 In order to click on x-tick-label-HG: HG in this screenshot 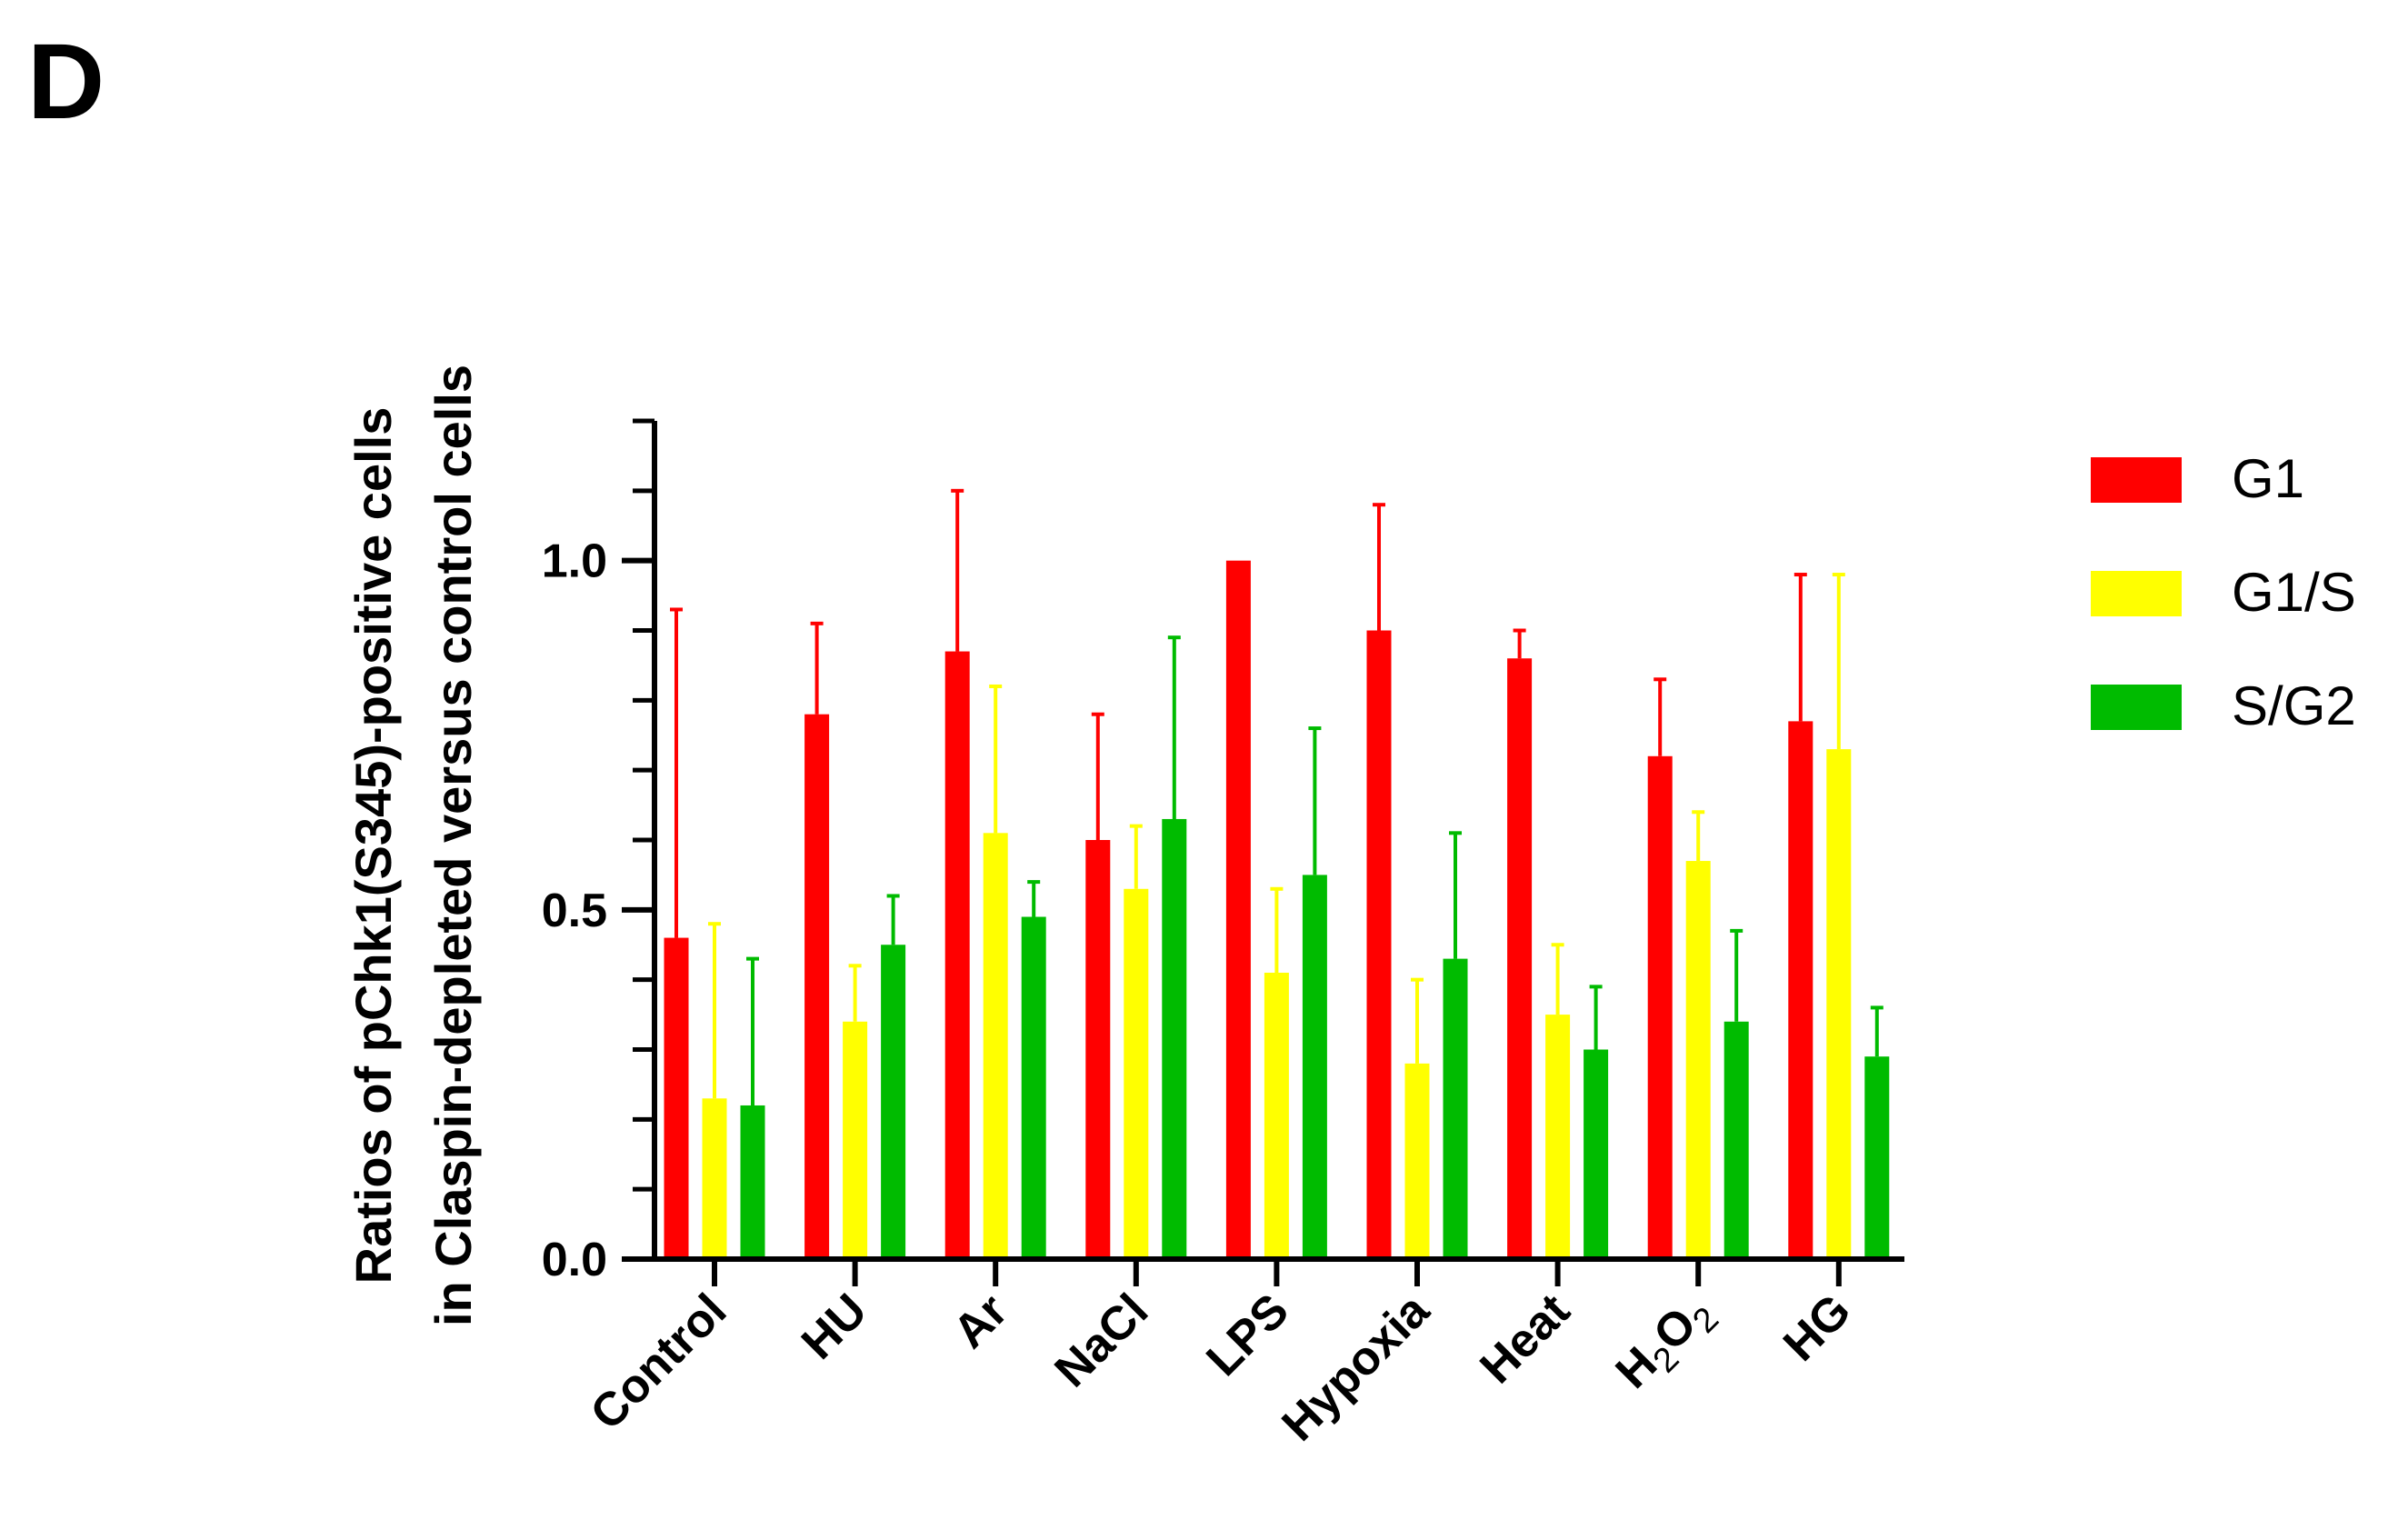, I will do `click(1817, 1328)`.